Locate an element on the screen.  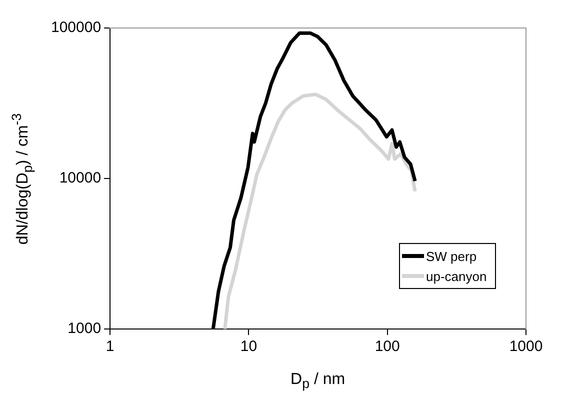
legend-label: SW perp is located at coordinates (451, 256).